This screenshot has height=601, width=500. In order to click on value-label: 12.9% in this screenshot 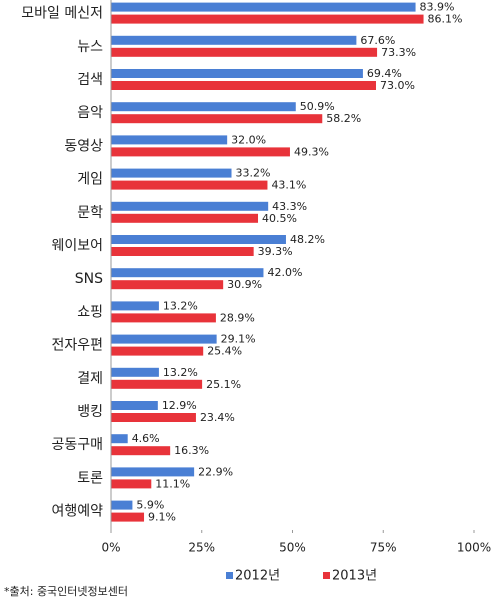, I will do `click(179, 405)`.